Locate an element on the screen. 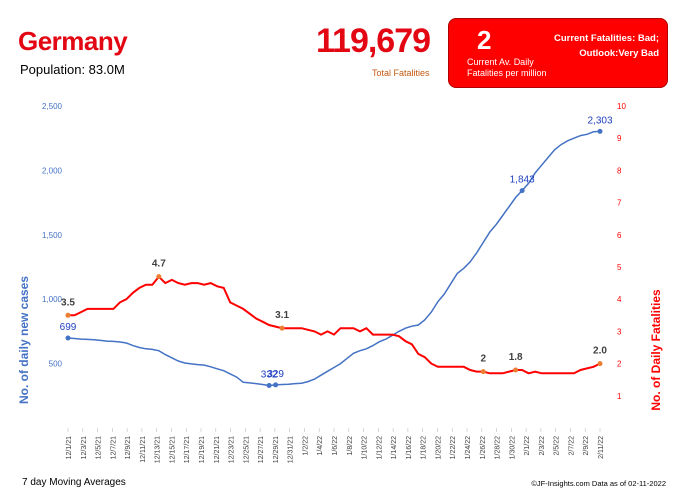 The image size is (684, 496). population-label: Population: 83.0M is located at coordinates (72, 69).